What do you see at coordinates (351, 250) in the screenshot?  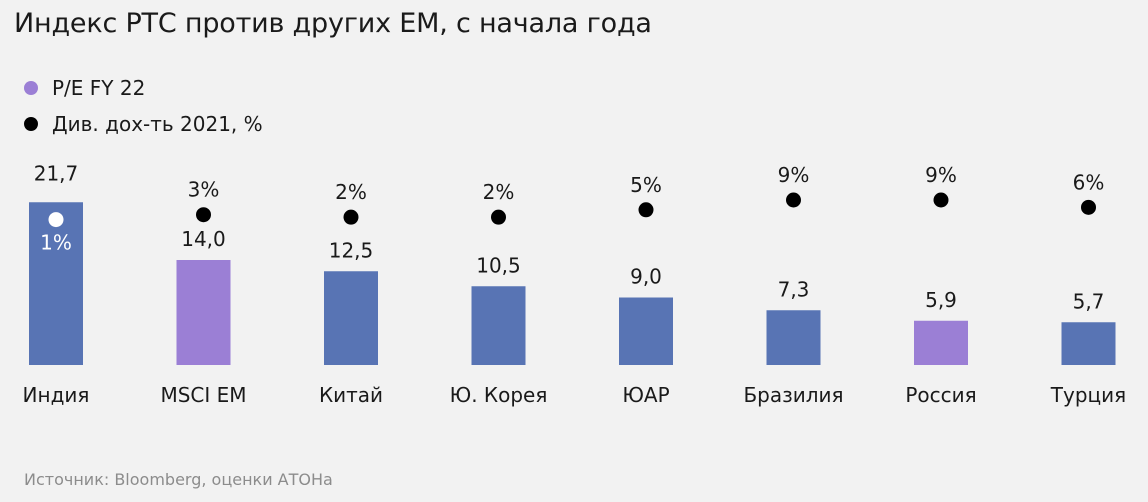 I see `bar-value-label: 12,5` at bounding box center [351, 250].